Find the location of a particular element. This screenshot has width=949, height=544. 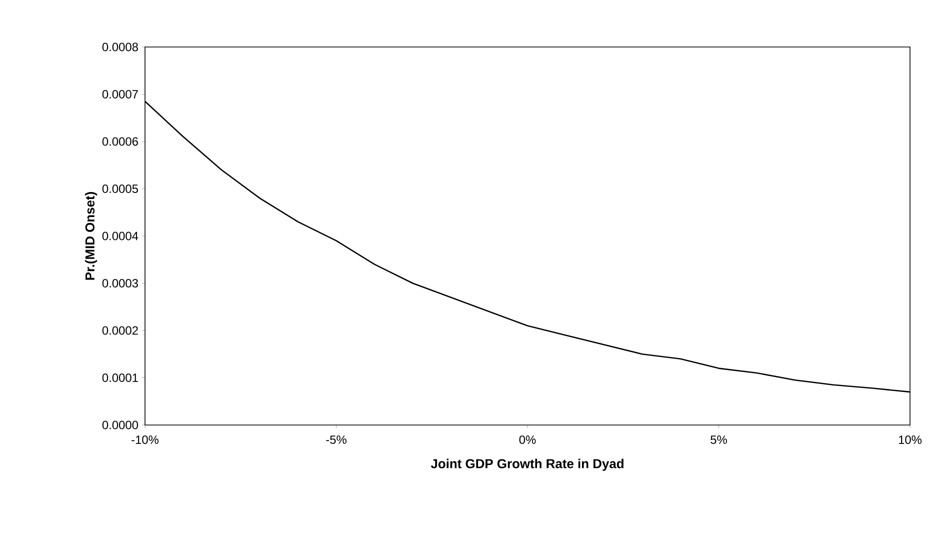

y-axis-title: Pr.(MID Onset) is located at coordinates (91, 236).